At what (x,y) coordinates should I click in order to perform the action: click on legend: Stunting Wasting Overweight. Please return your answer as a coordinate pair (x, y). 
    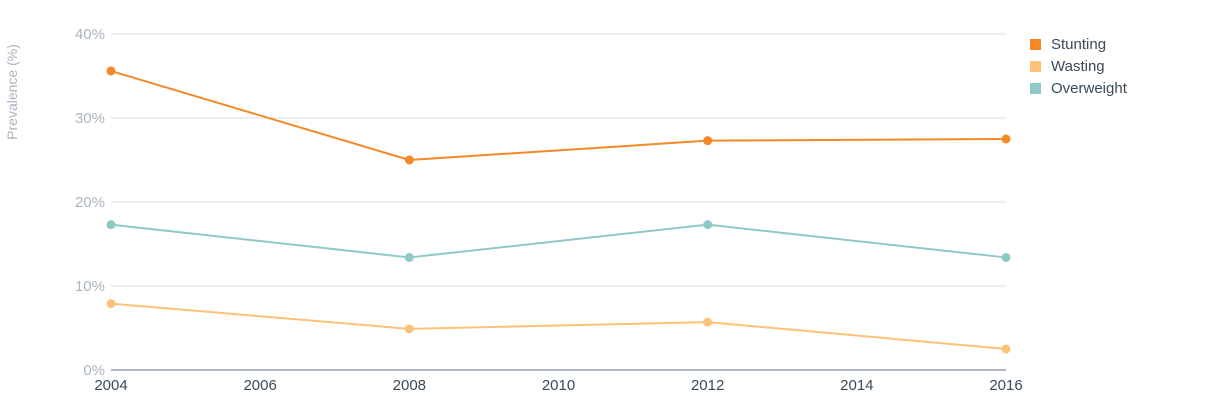
    Looking at the image, I should click on (1078, 66).